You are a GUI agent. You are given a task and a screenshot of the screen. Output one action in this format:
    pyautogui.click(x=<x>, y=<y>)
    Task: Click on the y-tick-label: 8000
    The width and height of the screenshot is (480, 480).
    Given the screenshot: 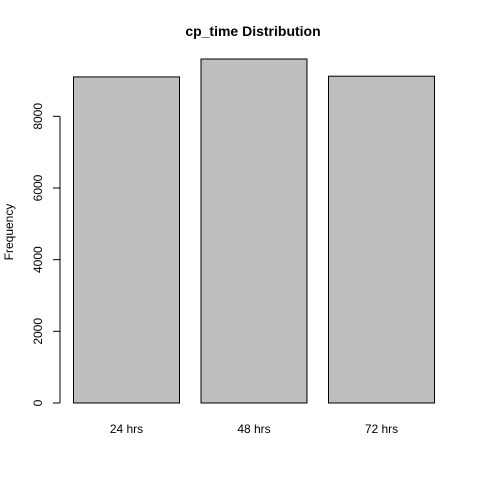 What is the action you would take?
    pyautogui.click(x=38, y=116)
    